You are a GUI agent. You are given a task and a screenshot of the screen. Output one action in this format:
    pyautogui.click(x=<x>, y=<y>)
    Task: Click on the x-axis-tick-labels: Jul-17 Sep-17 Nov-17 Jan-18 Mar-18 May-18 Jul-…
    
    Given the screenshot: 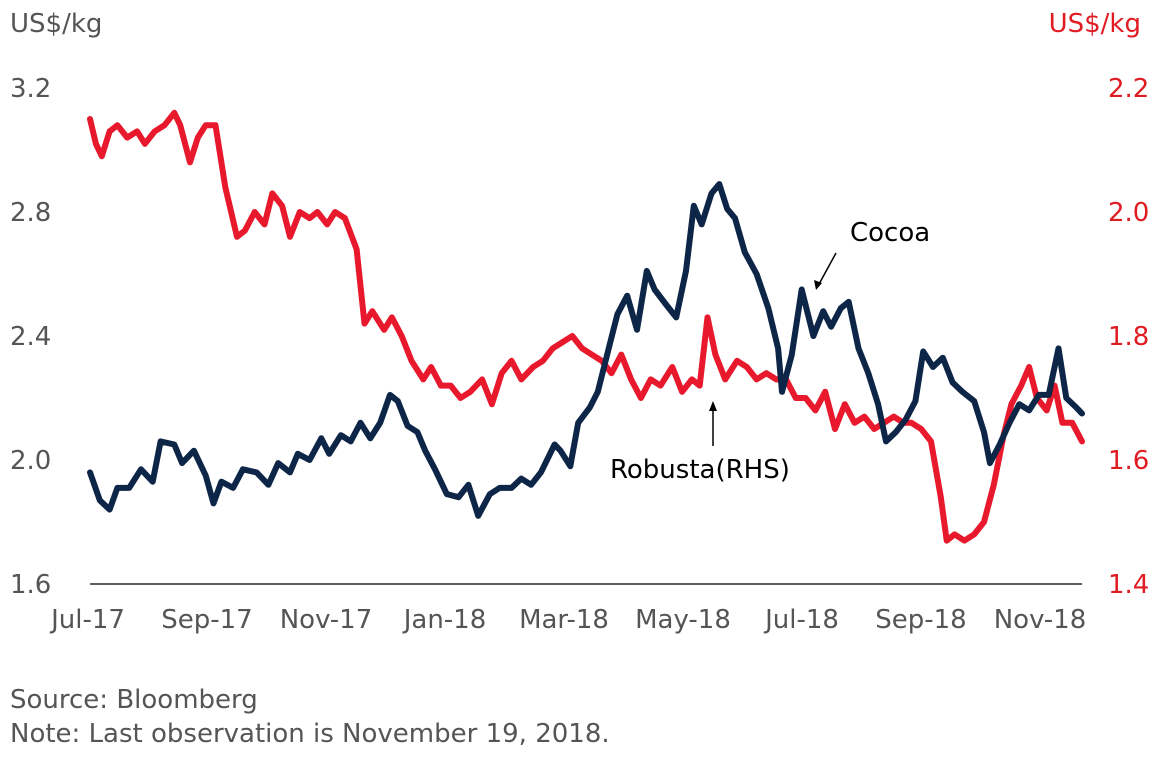 What is the action you would take?
    pyautogui.click(x=567, y=620)
    